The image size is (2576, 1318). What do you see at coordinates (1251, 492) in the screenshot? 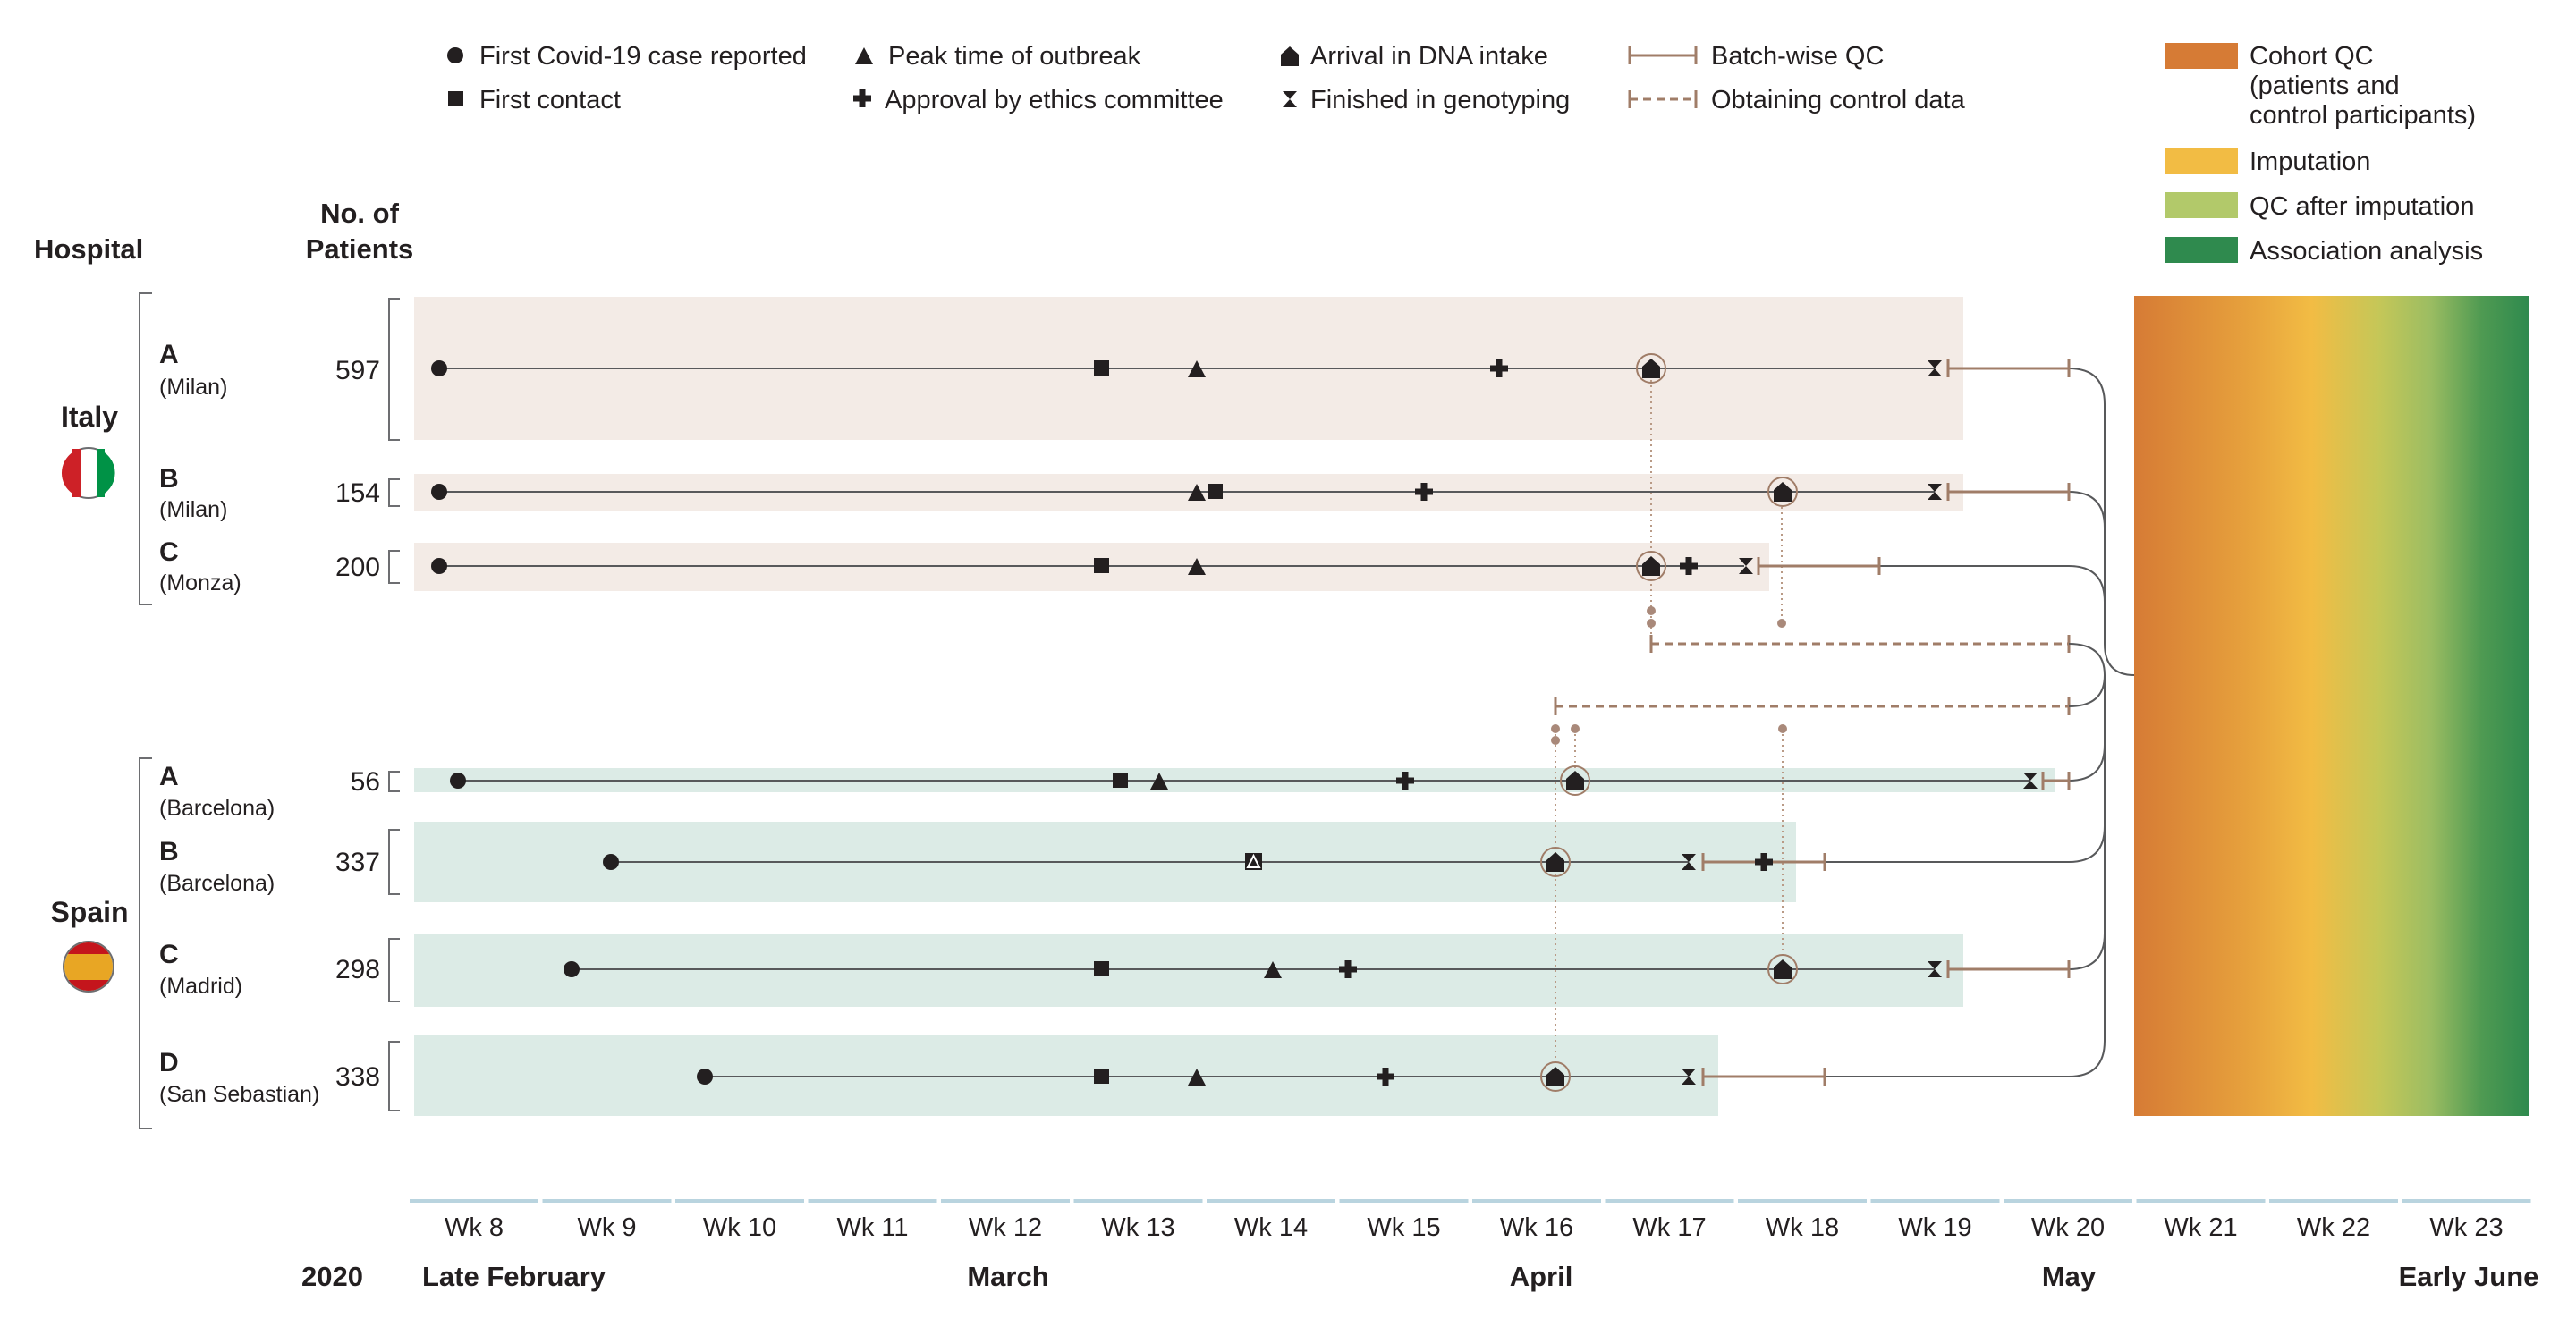
I see `row-italy-b` at bounding box center [1251, 492].